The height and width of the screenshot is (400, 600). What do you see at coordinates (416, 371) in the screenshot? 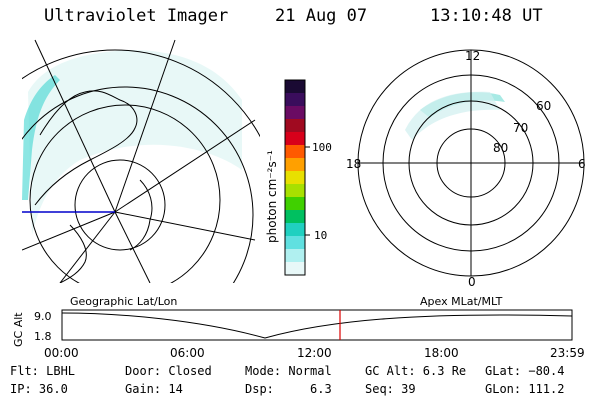
I see `info-gc-alt: GC Alt: 6.3 Re` at bounding box center [416, 371].